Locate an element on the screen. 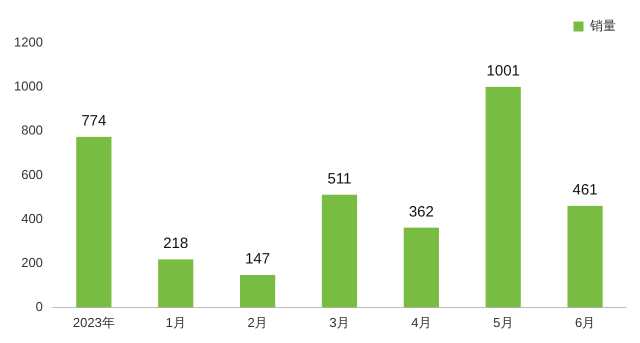 This screenshot has width=640, height=343. y-tick-label: 400 is located at coordinates (32, 218).